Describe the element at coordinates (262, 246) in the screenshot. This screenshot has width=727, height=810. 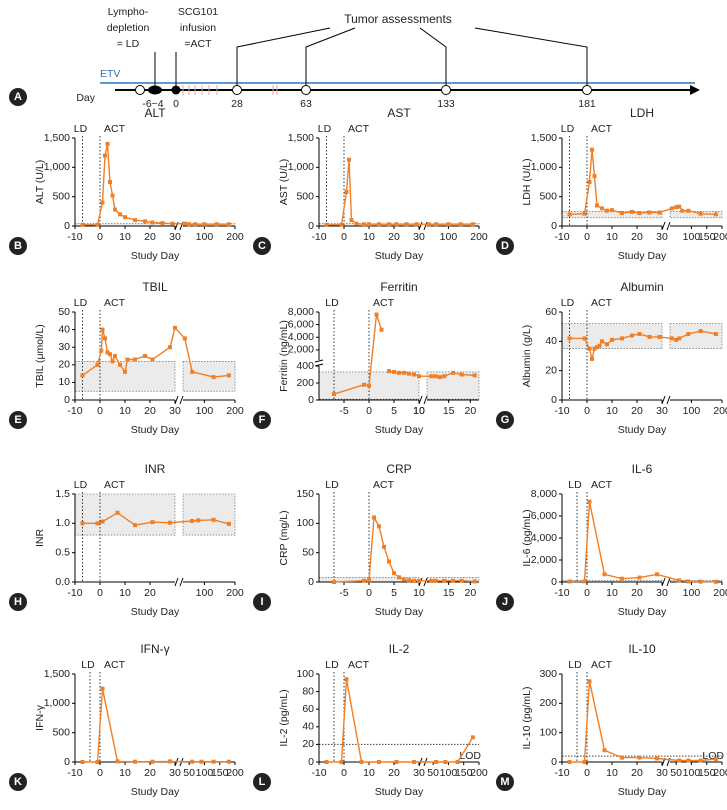
I see `panel-letter: C` at that location.